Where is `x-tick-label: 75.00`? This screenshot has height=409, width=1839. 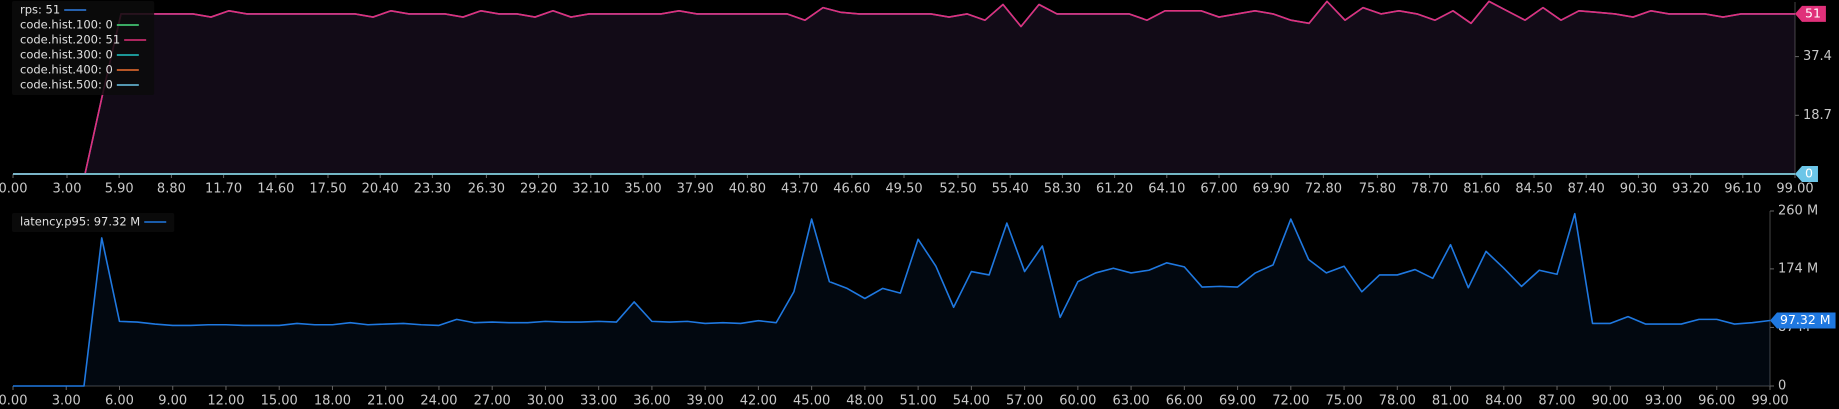 x-tick-label: 75.00 is located at coordinates (1343, 401).